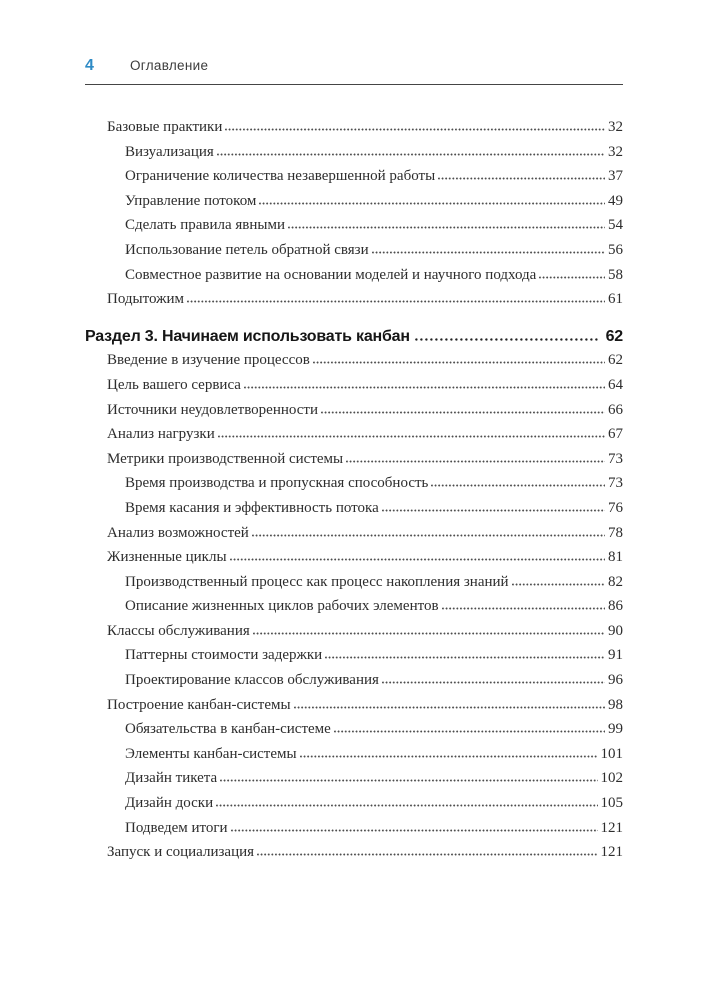 The height and width of the screenshot is (1001, 708). What do you see at coordinates (615, 434) in the screenshot?
I see `toc-entry-page: 67` at bounding box center [615, 434].